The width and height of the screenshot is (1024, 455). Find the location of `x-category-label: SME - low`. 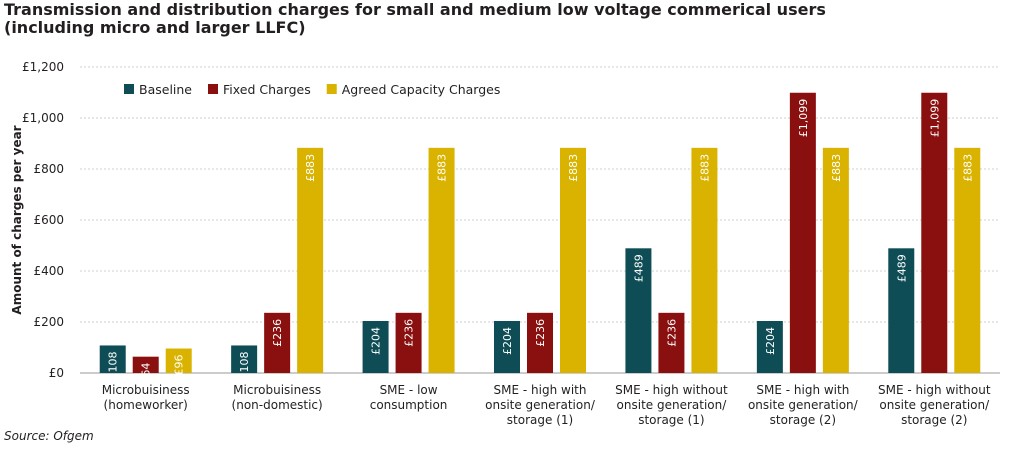

x-category-label: SME - low is located at coordinates (409, 390).